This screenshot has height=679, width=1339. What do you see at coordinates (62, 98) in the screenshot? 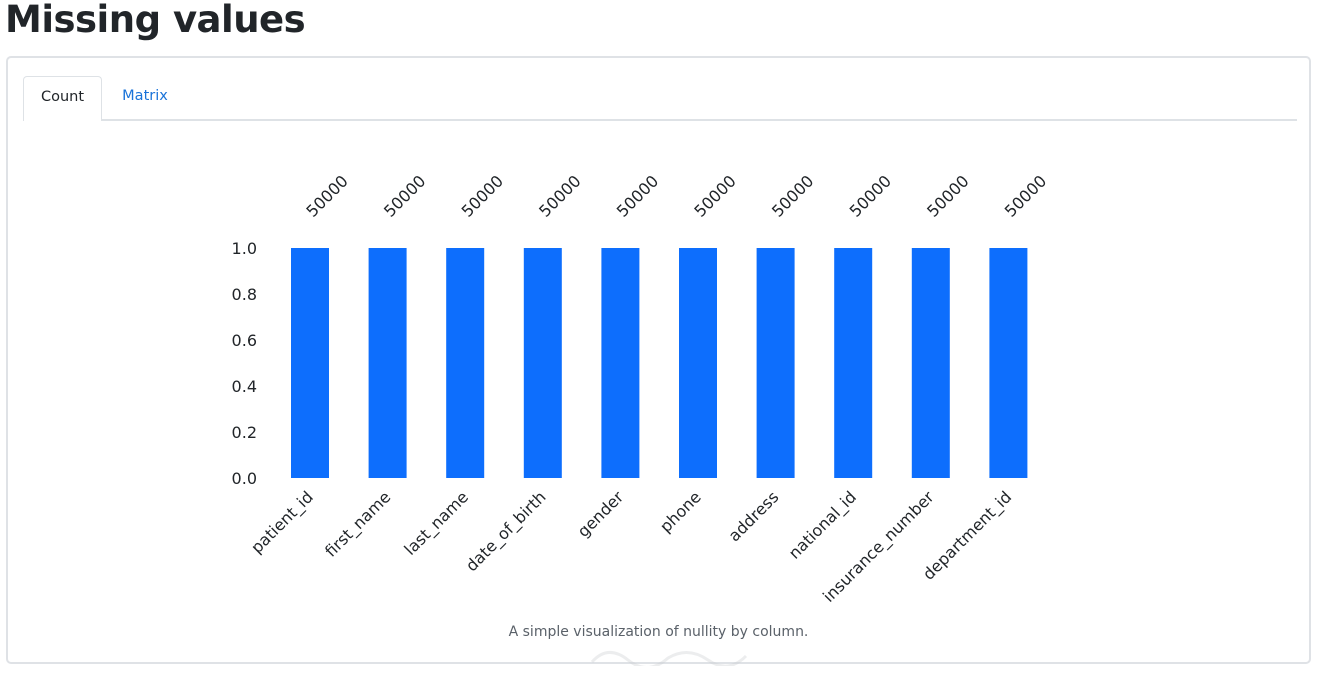
I see `tab-count: Count` at bounding box center [62, 98].